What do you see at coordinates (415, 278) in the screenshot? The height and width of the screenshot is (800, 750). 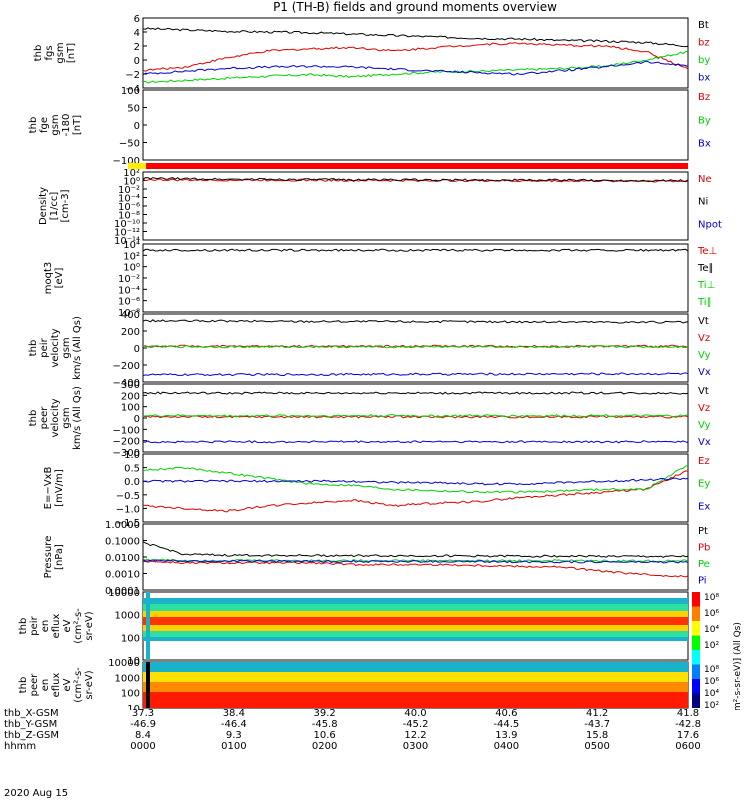 I see `panel-3-frame` at bounding box center [415, 278].